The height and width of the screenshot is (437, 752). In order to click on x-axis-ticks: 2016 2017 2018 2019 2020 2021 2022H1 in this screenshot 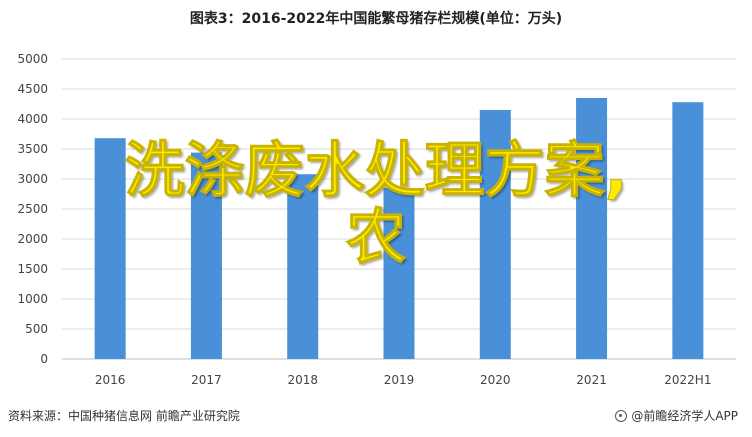, I will do `click(403, 380)`.